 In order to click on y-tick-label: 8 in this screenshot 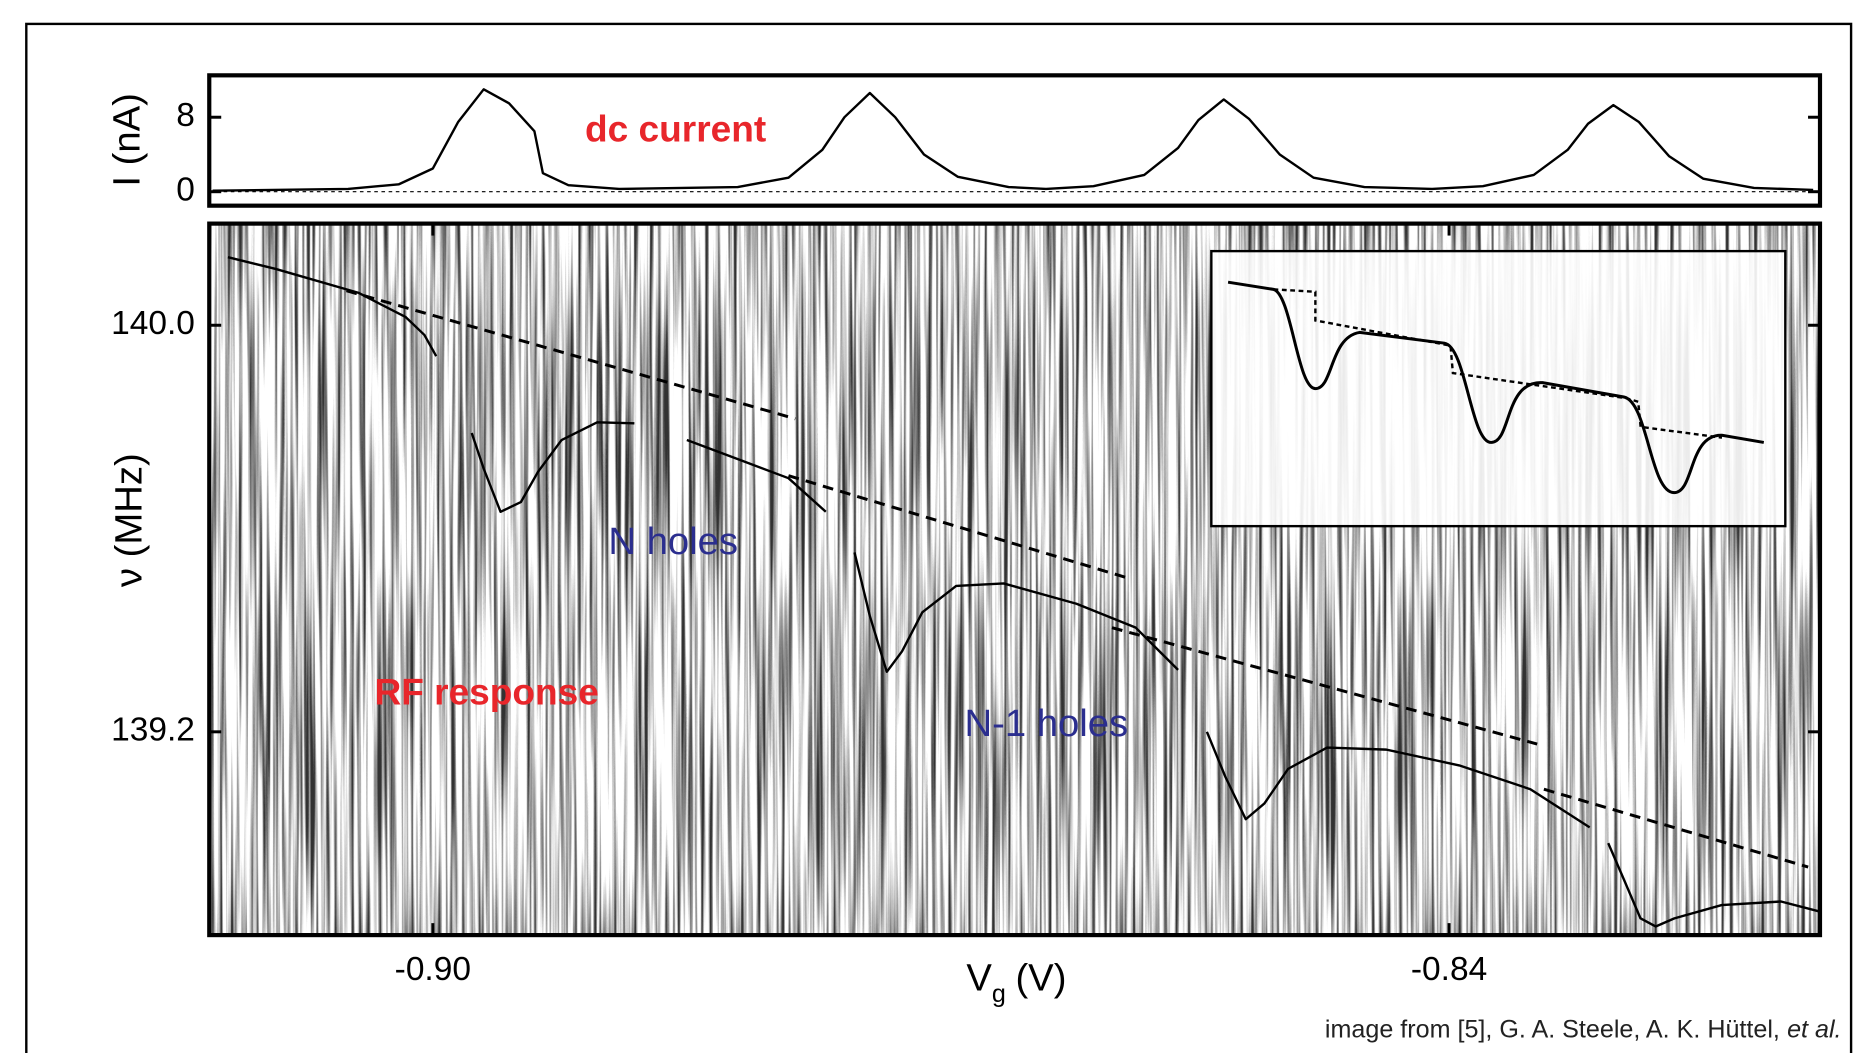, I will do `click(185, 115)`.